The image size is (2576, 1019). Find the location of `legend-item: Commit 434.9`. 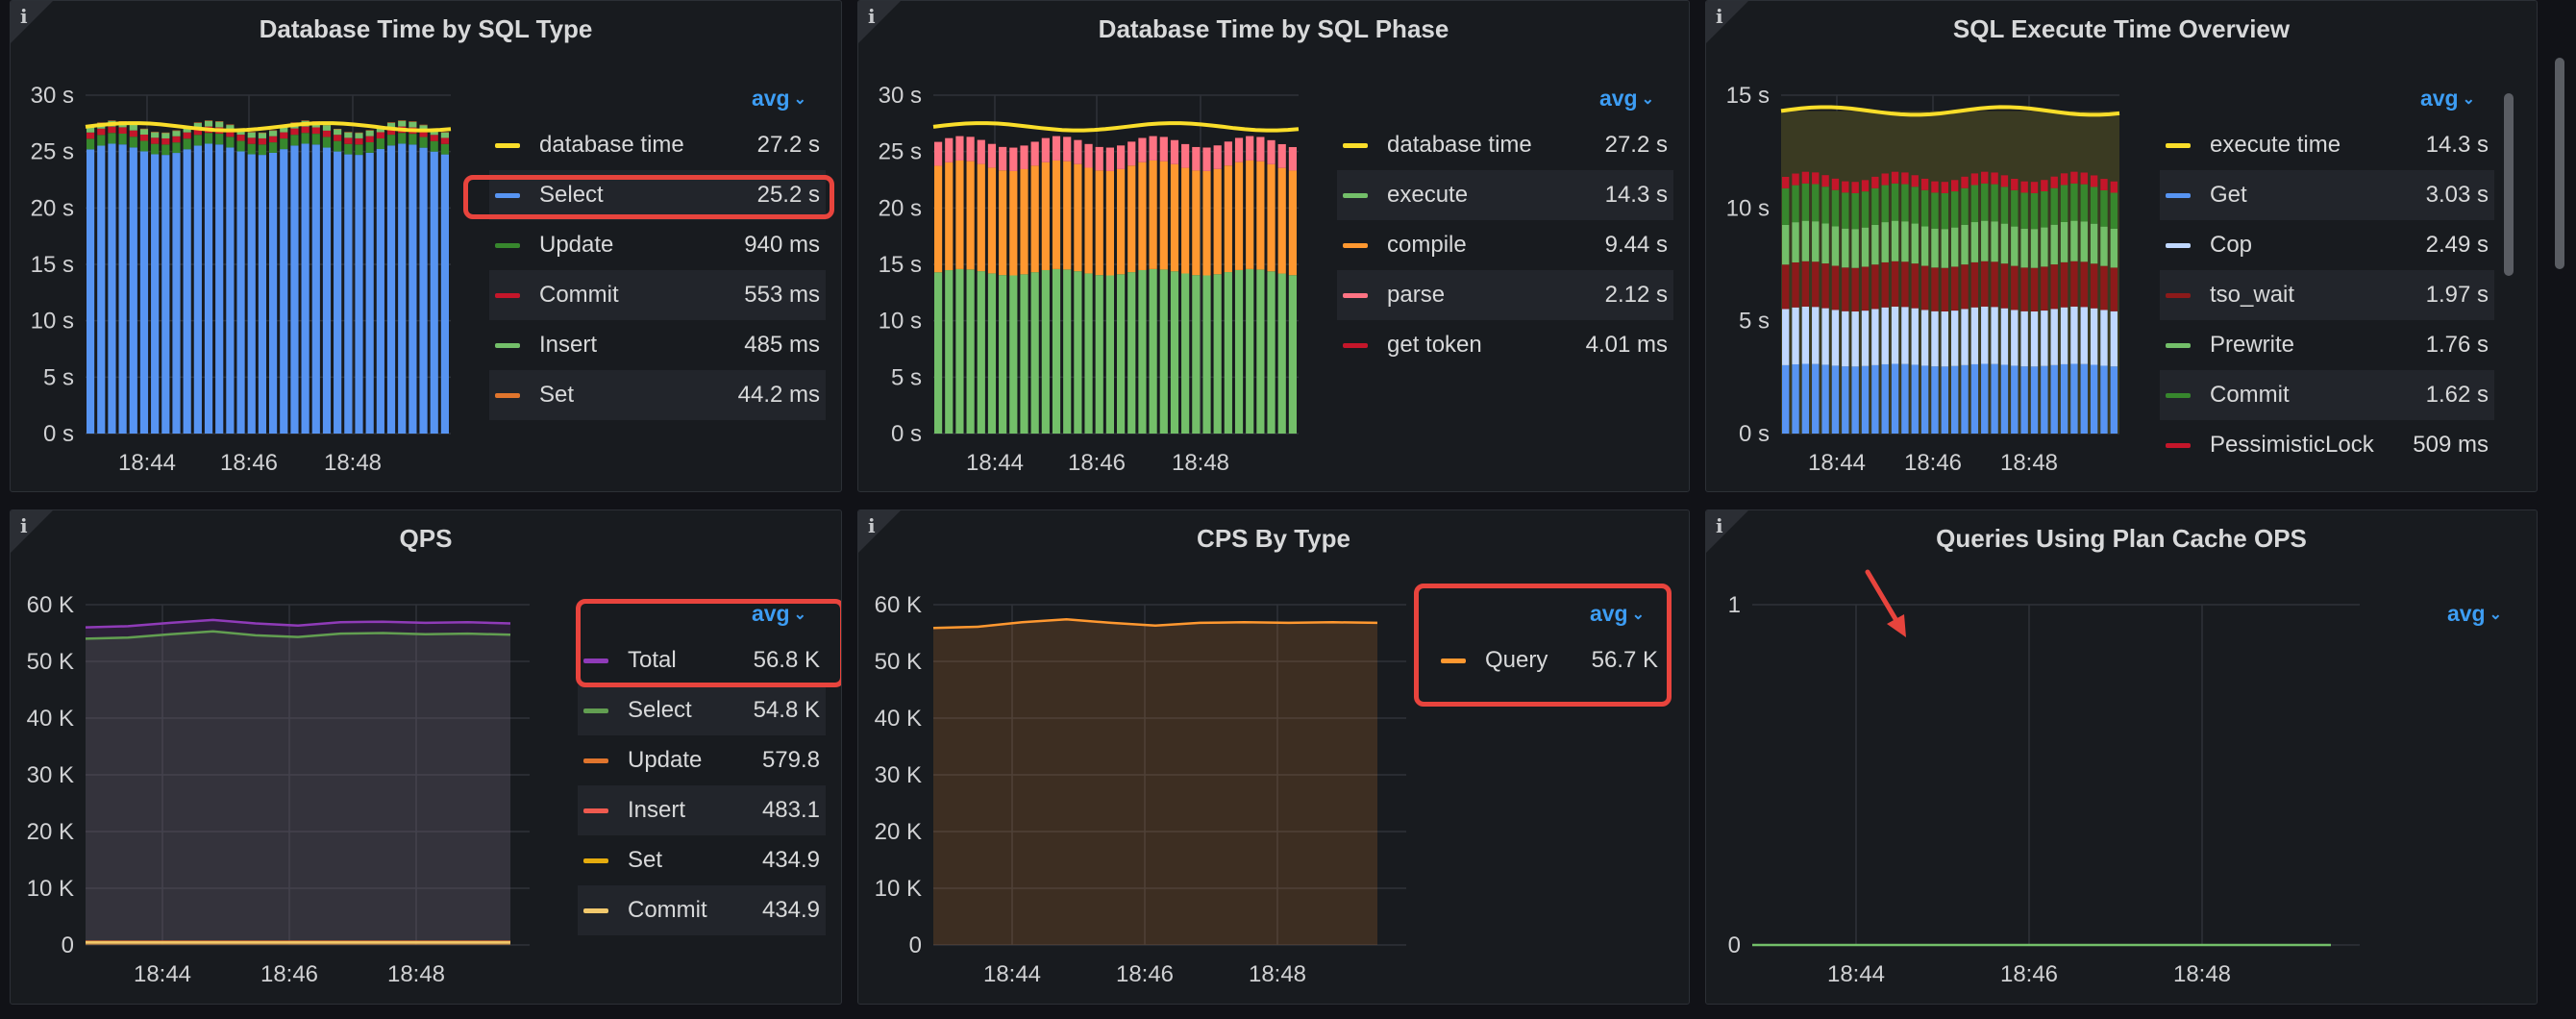

legend-item: Commit 434.9 is located at coordinates (702, 910).